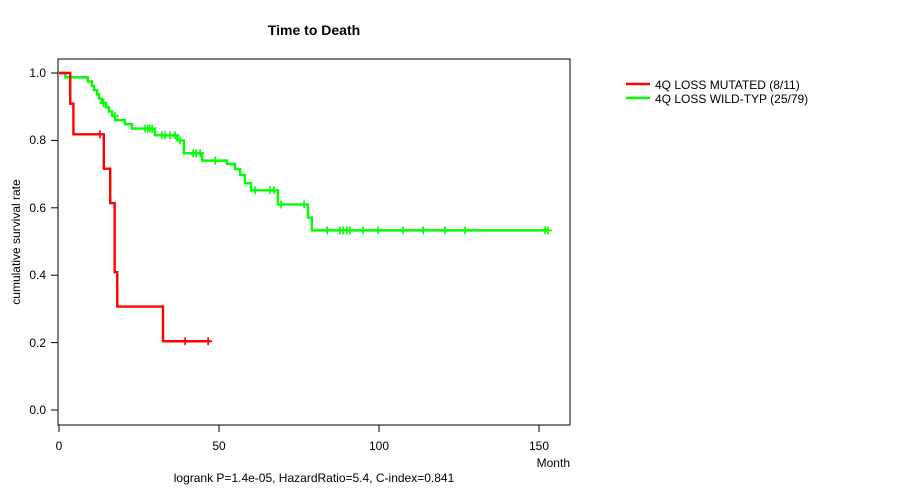 The width and height of the screenshot is (900, 500). Describe the element at coordinates (732, 99) in the screenshot. I see `legend-label-wildtype: 4Q LOSS WILD-TYP (25/79)` at that location.